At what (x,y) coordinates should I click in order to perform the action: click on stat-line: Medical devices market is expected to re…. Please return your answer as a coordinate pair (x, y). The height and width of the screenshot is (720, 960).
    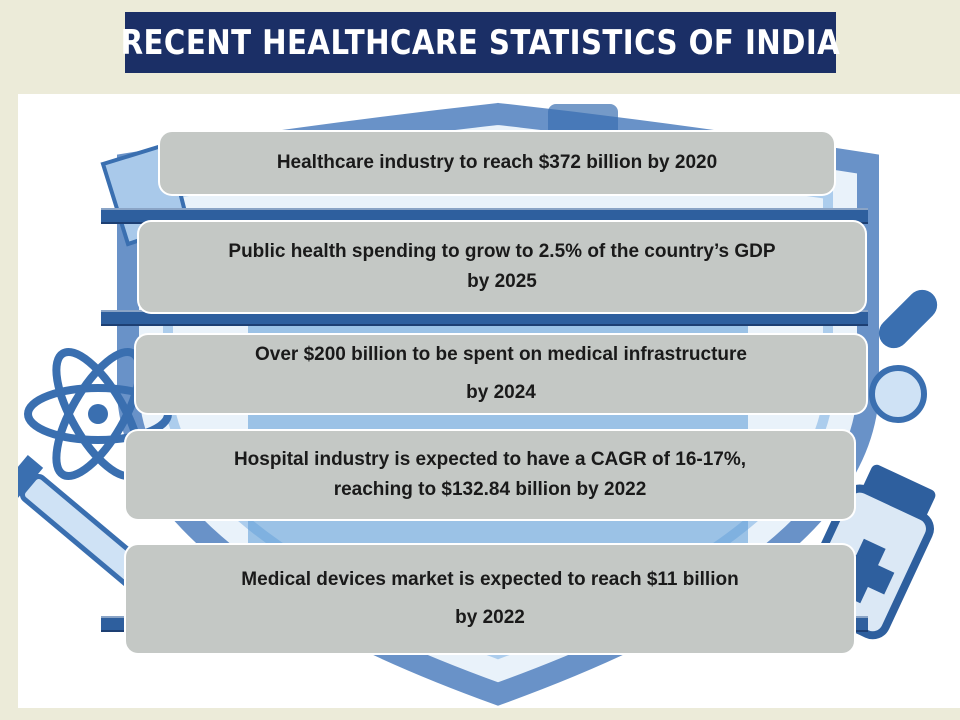
    Looking at the image, I should click on (490, 579).